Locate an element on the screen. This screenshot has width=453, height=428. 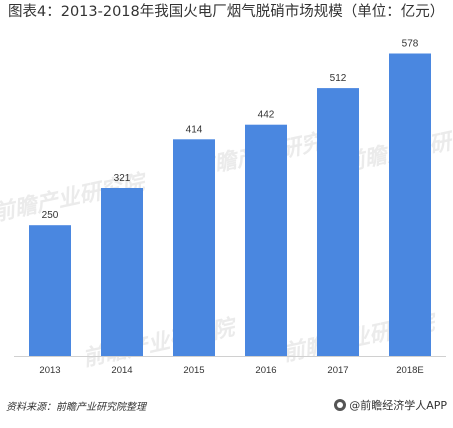
data-label-2016: 442 is located at coordinates (266, 115).